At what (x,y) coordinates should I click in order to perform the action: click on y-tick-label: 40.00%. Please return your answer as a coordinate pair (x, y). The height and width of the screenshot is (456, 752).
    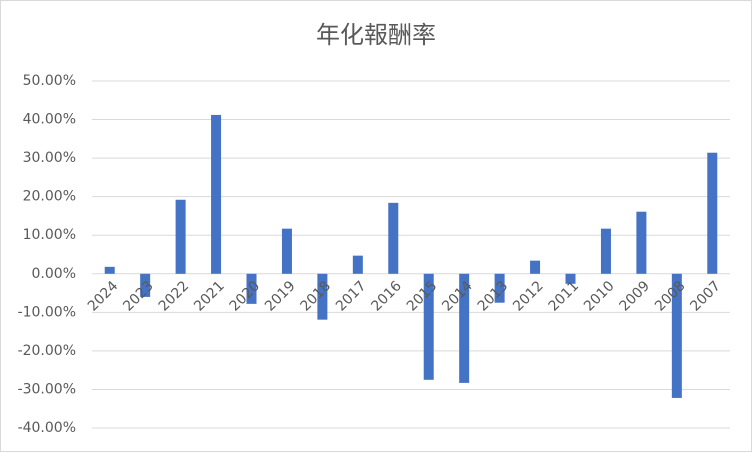
    Looking at the image, I should click on (49, 120).